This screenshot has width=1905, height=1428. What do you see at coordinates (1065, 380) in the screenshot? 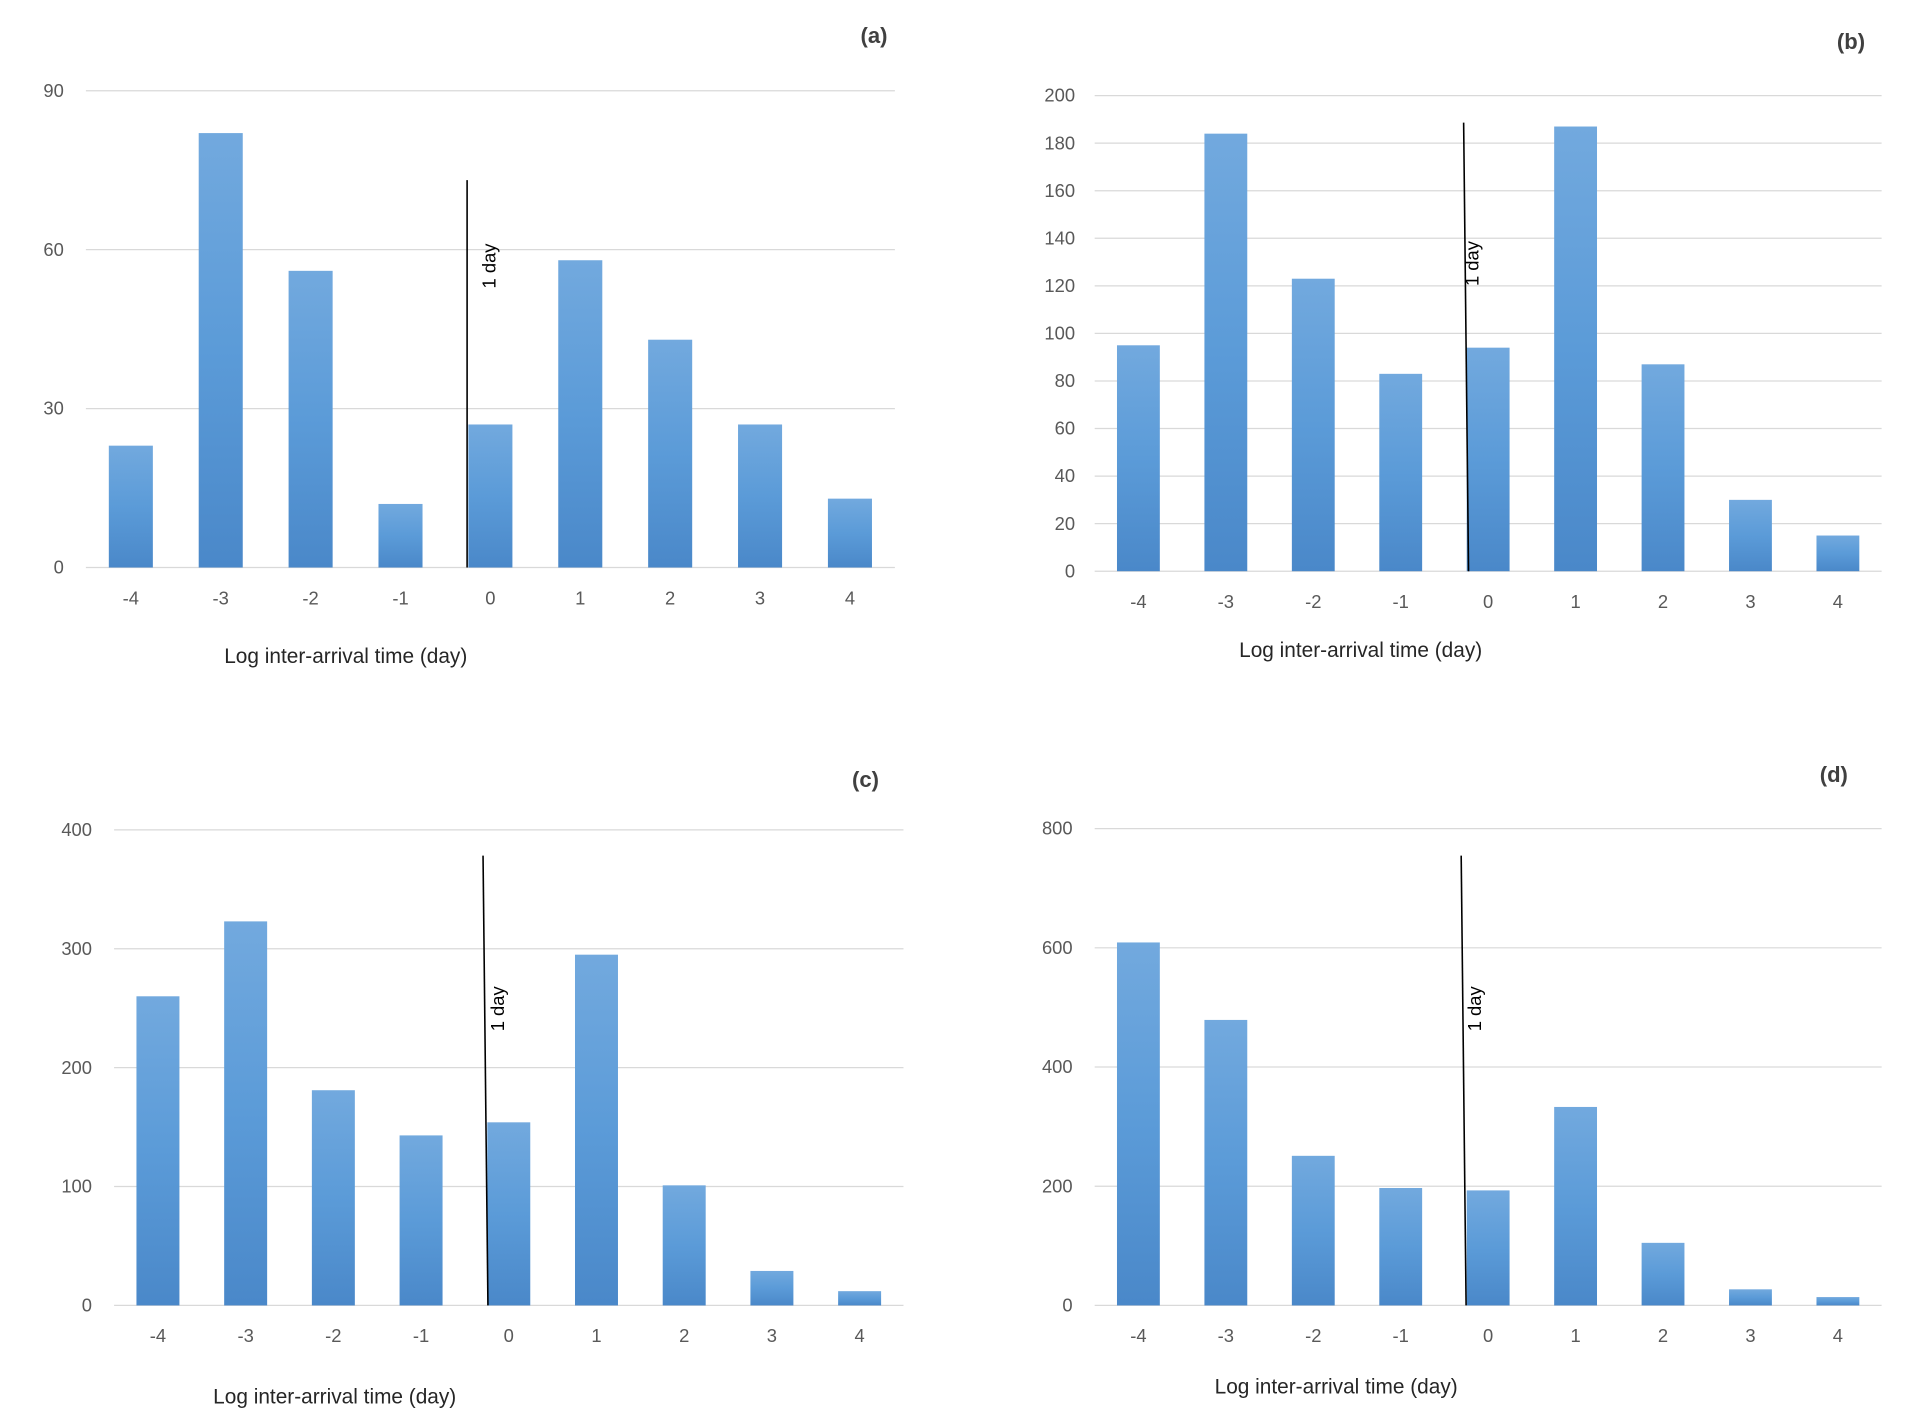
I see `y-tick-label: 80` at bounding box center [1065, 380].